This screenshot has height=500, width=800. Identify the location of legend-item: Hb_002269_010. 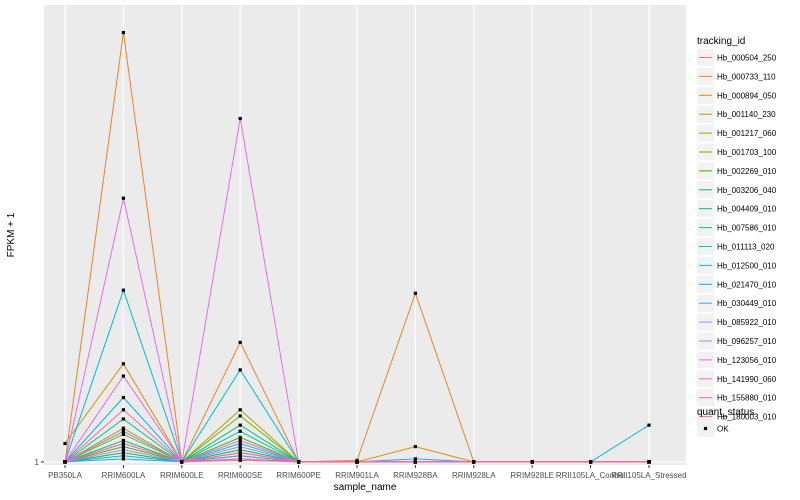
(737, 171).